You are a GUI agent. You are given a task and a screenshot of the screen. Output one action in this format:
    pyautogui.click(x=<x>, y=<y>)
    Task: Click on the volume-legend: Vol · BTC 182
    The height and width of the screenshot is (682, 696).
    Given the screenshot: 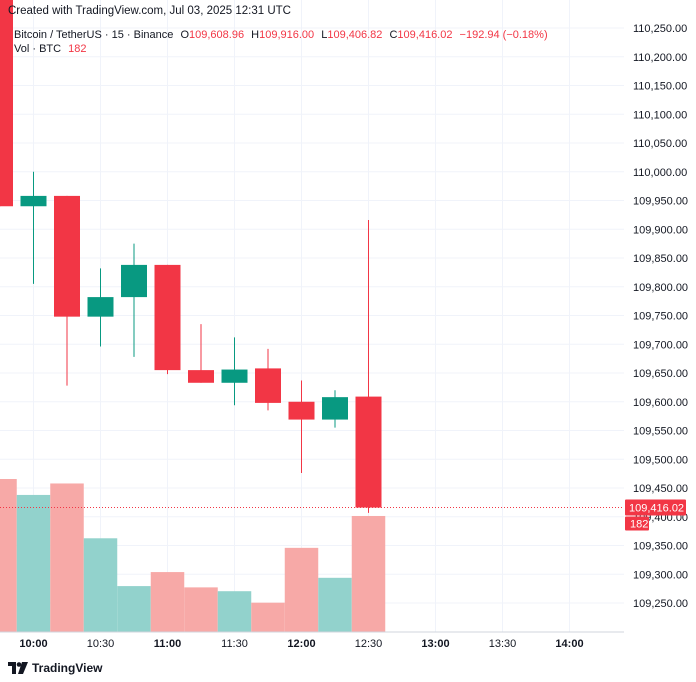 What is the action you would take?
    pyautogui.click(x=50, y=49)
    